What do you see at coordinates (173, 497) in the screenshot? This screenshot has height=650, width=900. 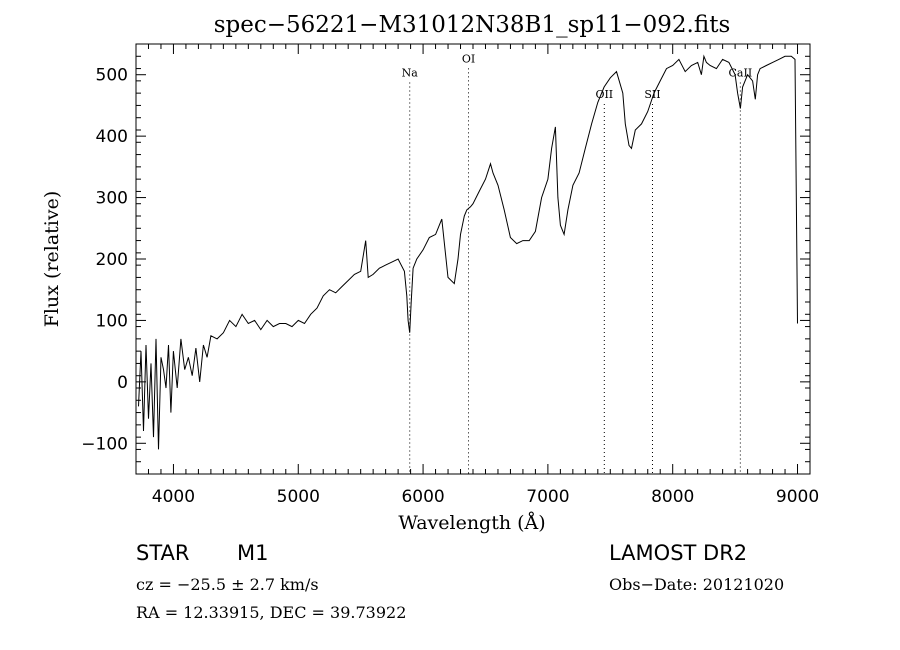 I see `x-tick-label: 4000` at bounding box center [173, 497].